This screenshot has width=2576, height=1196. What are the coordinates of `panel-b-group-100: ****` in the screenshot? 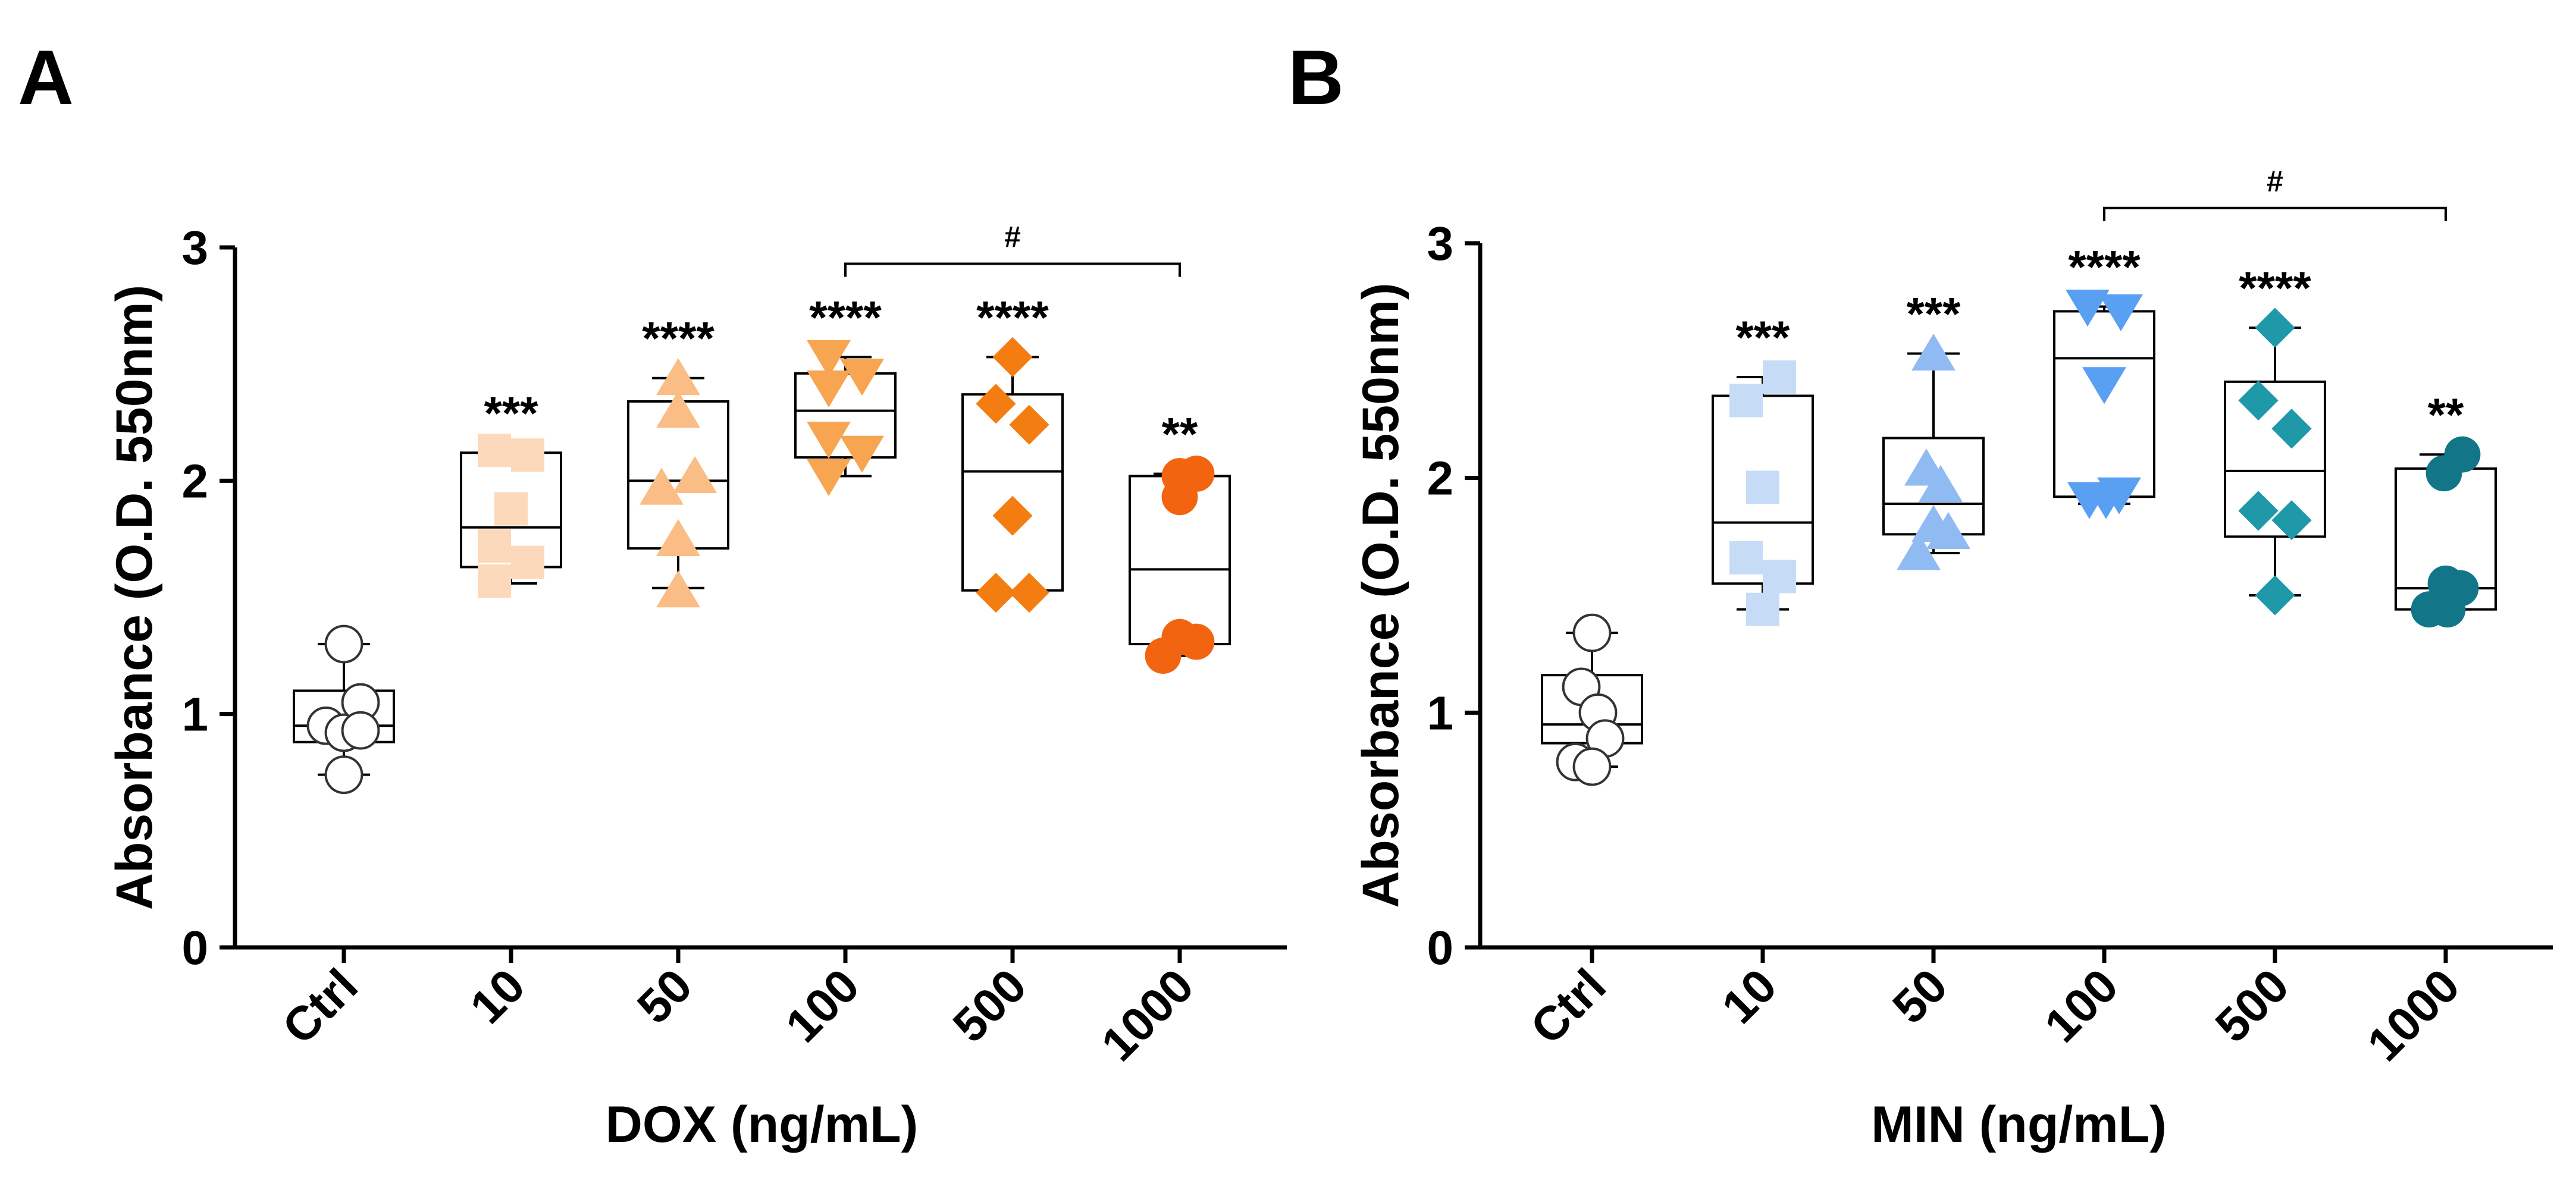 It's located at (2104, 380).